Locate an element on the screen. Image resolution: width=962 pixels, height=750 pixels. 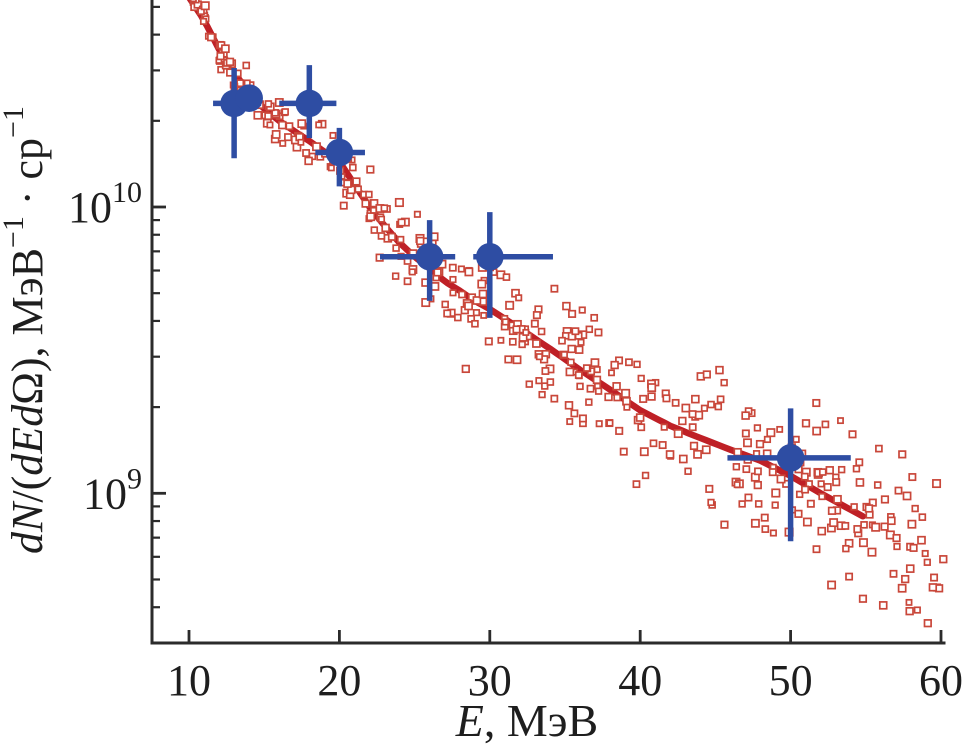
y-tick-label: 109 is located at coordinates (112, 490).